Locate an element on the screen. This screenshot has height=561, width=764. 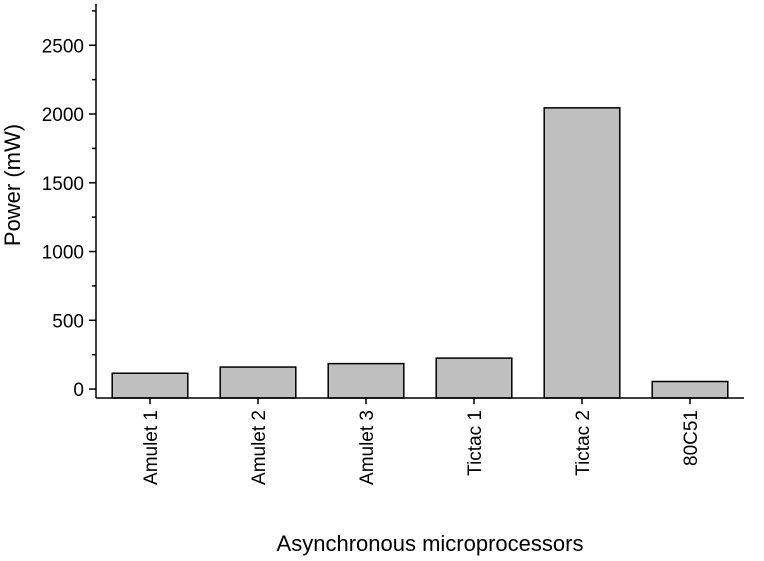
y-tick-label: 0 is located at coordinates (78, 390).